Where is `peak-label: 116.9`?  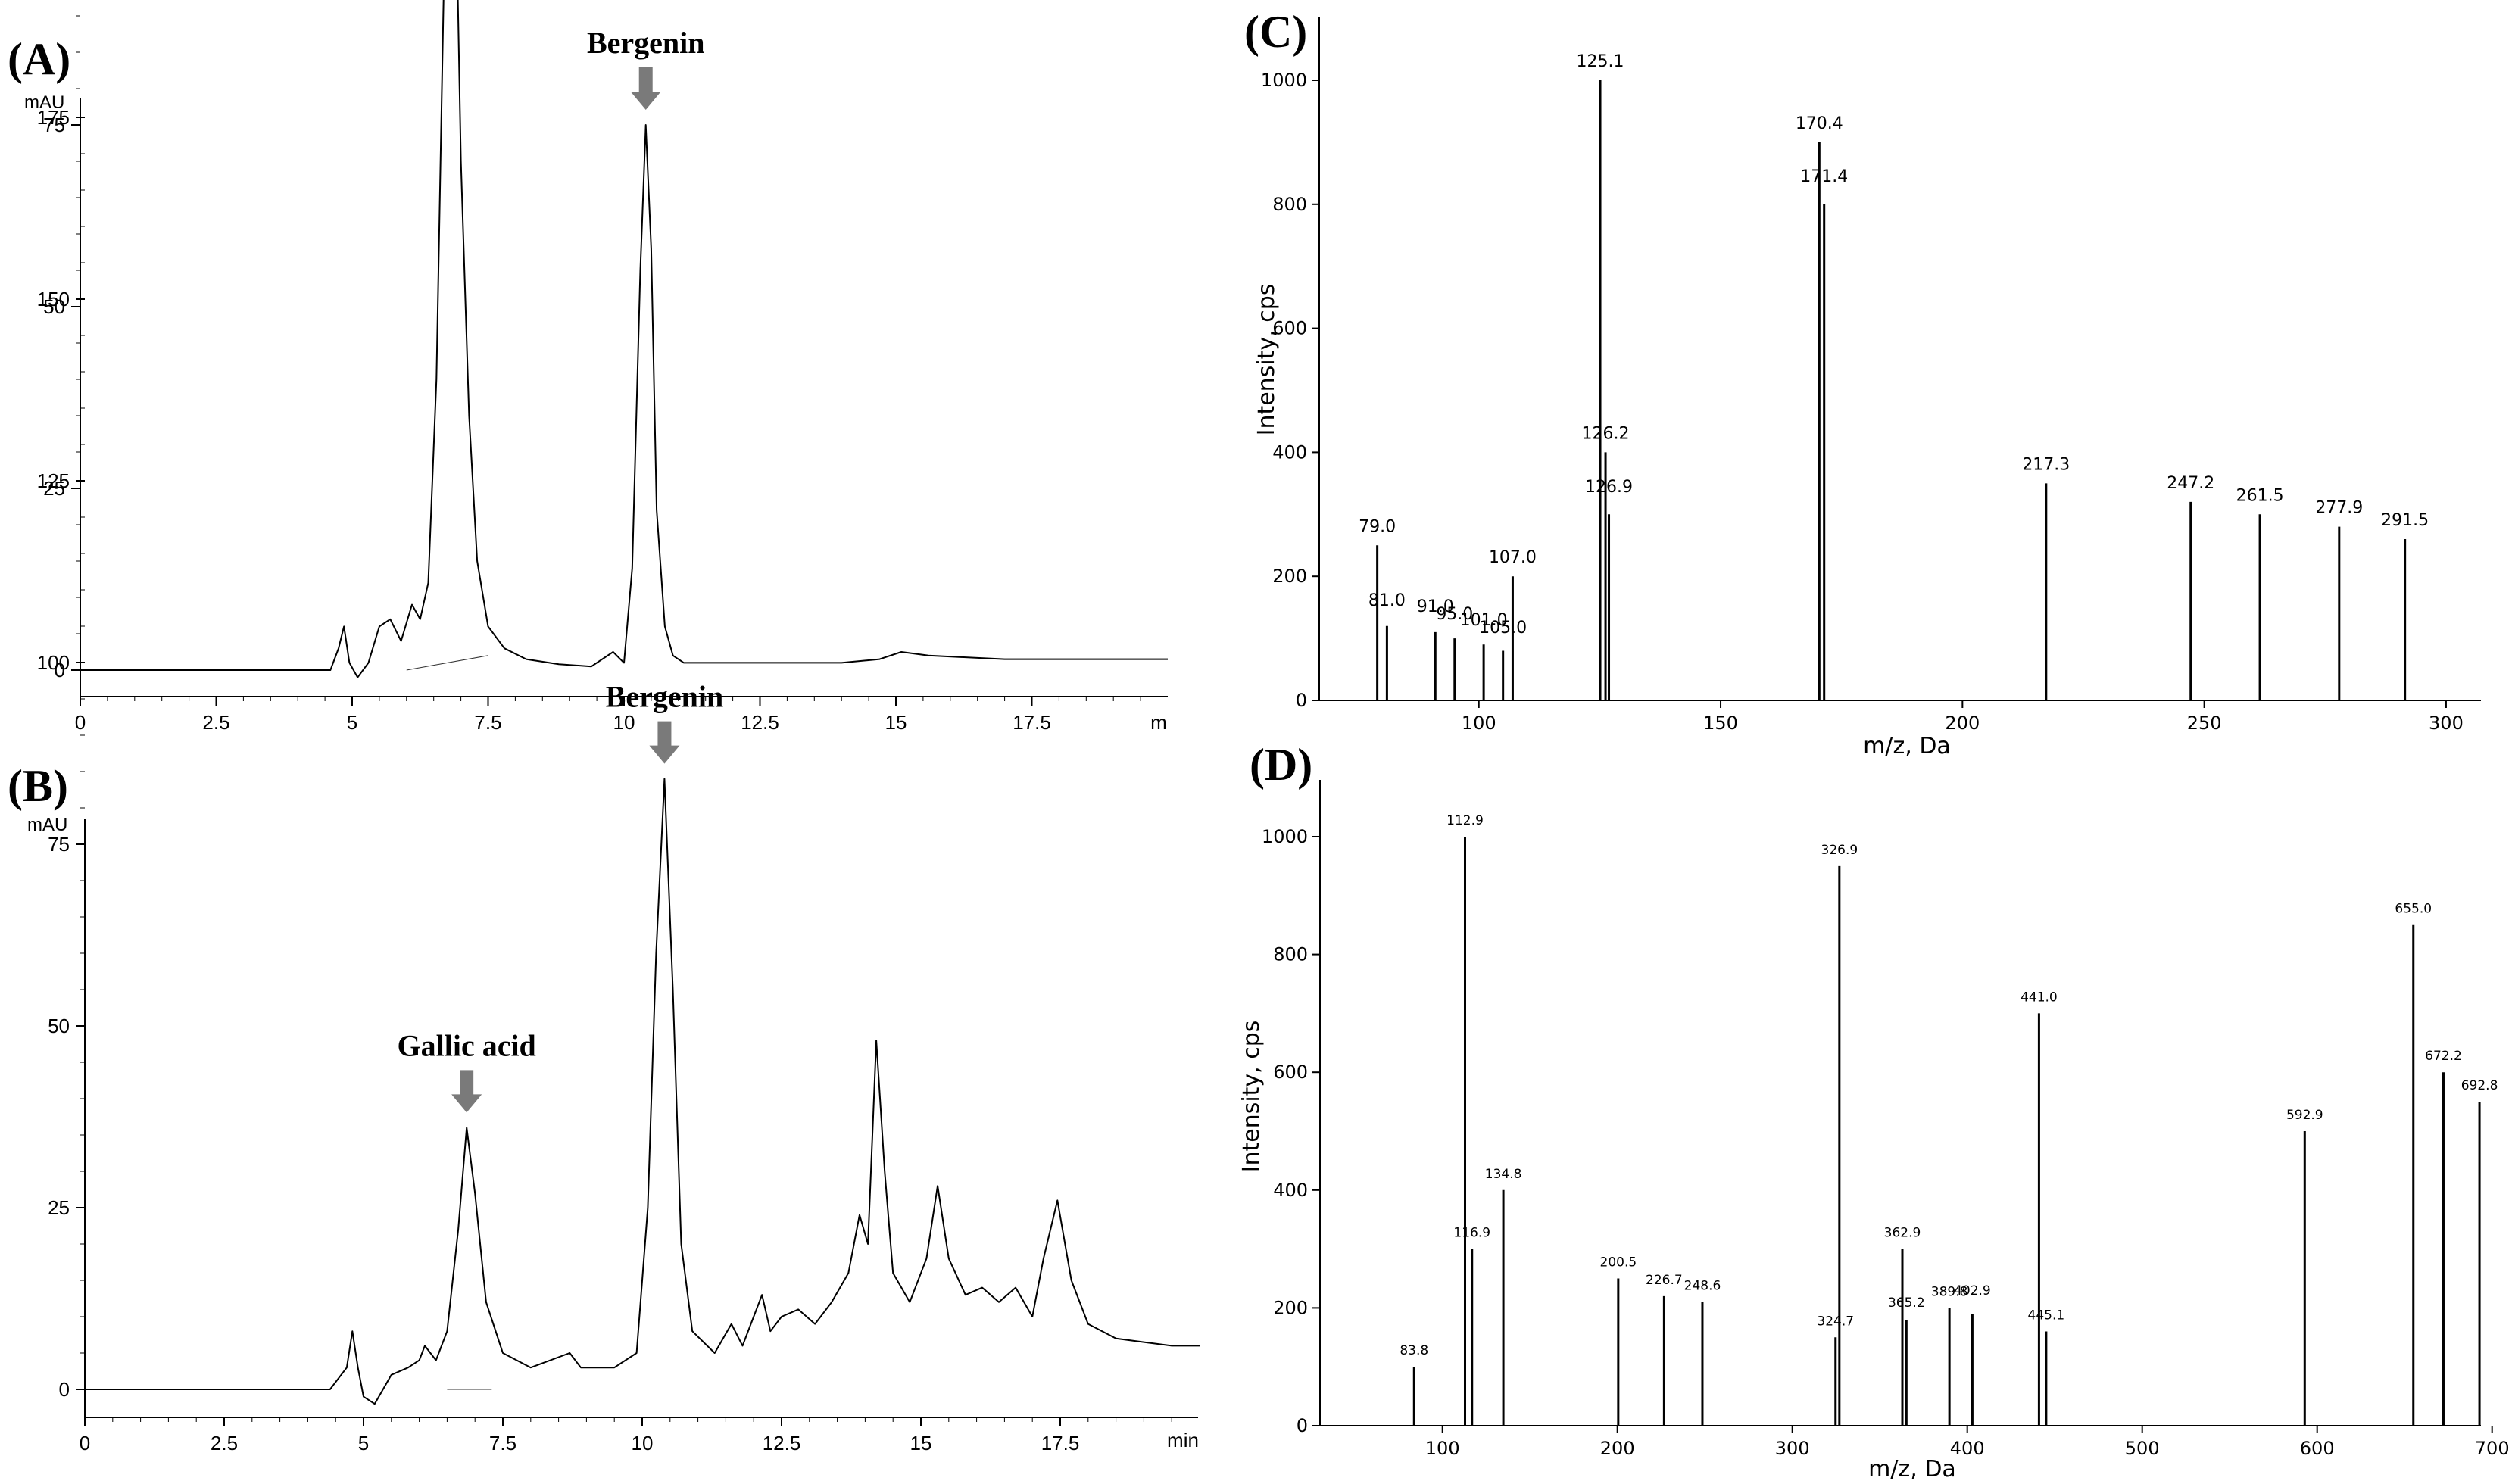 peak-label: 116.9 is located at coordinates (1471, 1233).